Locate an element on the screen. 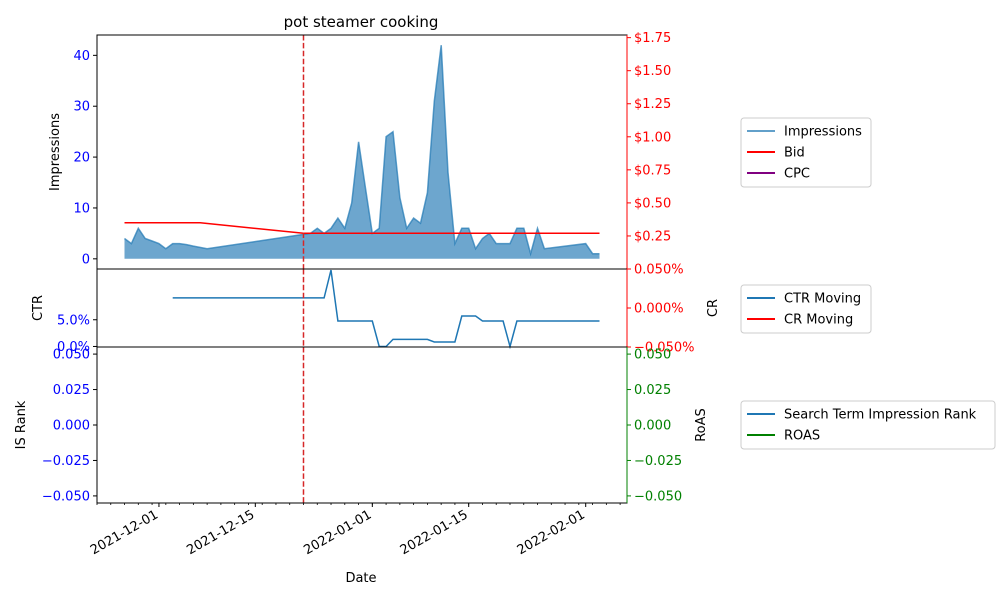 This screenshot has height=600, width=1000. y2-tick-label: −0.050% is located at coordinates (664, 348).